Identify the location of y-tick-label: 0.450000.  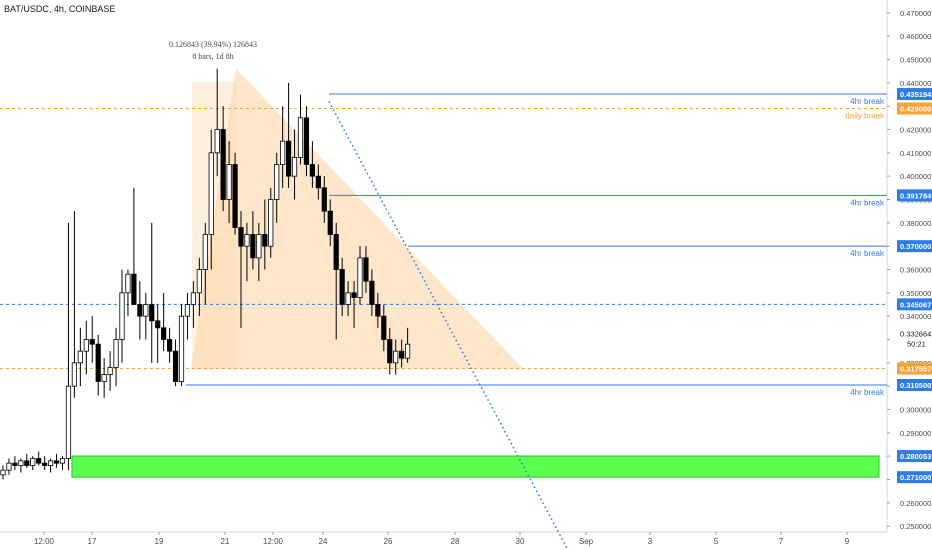
(915, 60).